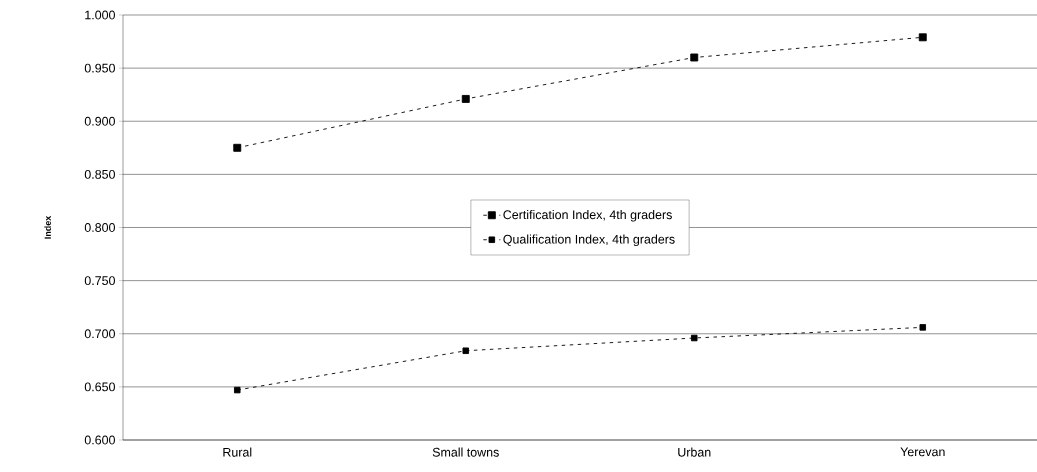 Image resolution: width=1037 pixels, height=472 pixels. Describe the element at coordinates (465, 452) in the screenshot. I see `x-tick-label: Small towns` at that location.